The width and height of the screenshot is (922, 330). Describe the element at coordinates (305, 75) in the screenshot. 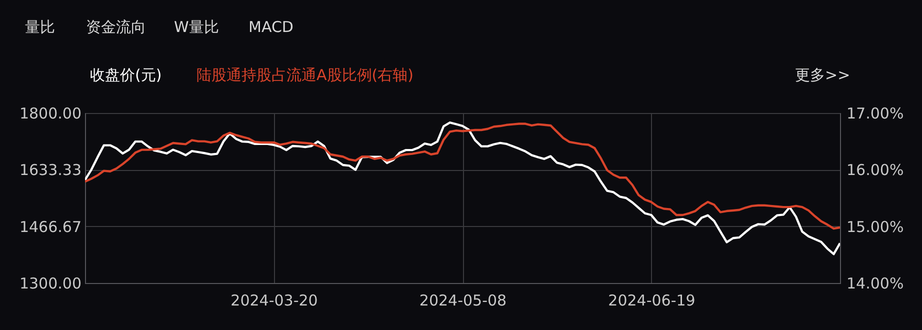

I see `text: 陆股通持股占流通A股比例(右轴)` at that location.